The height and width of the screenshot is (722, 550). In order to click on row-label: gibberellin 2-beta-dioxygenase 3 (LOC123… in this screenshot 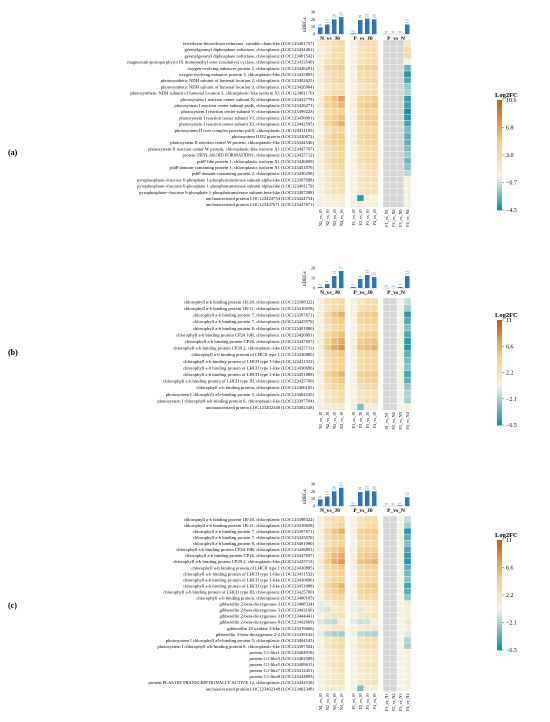, I will do `click(266, 616)`.